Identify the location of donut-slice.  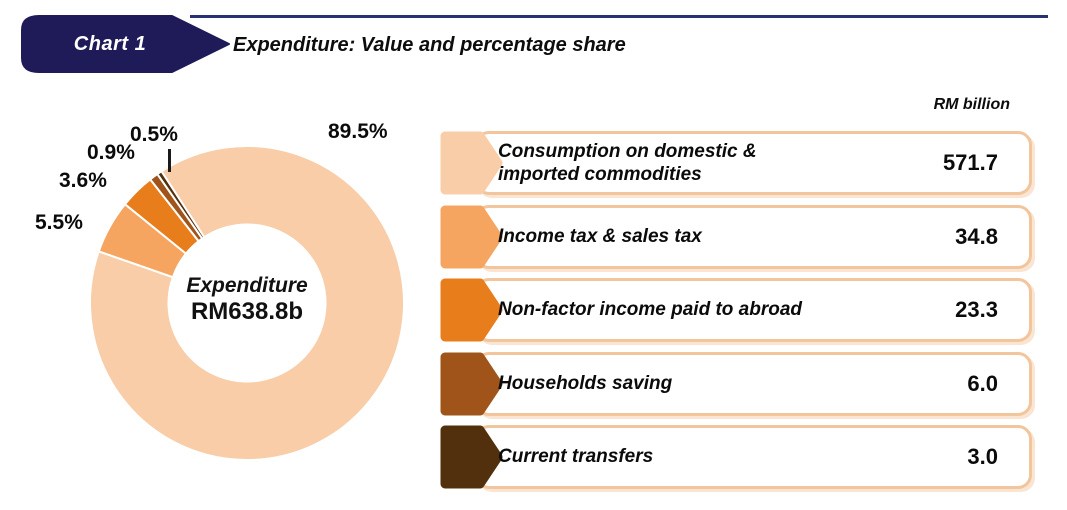
(181, 204).